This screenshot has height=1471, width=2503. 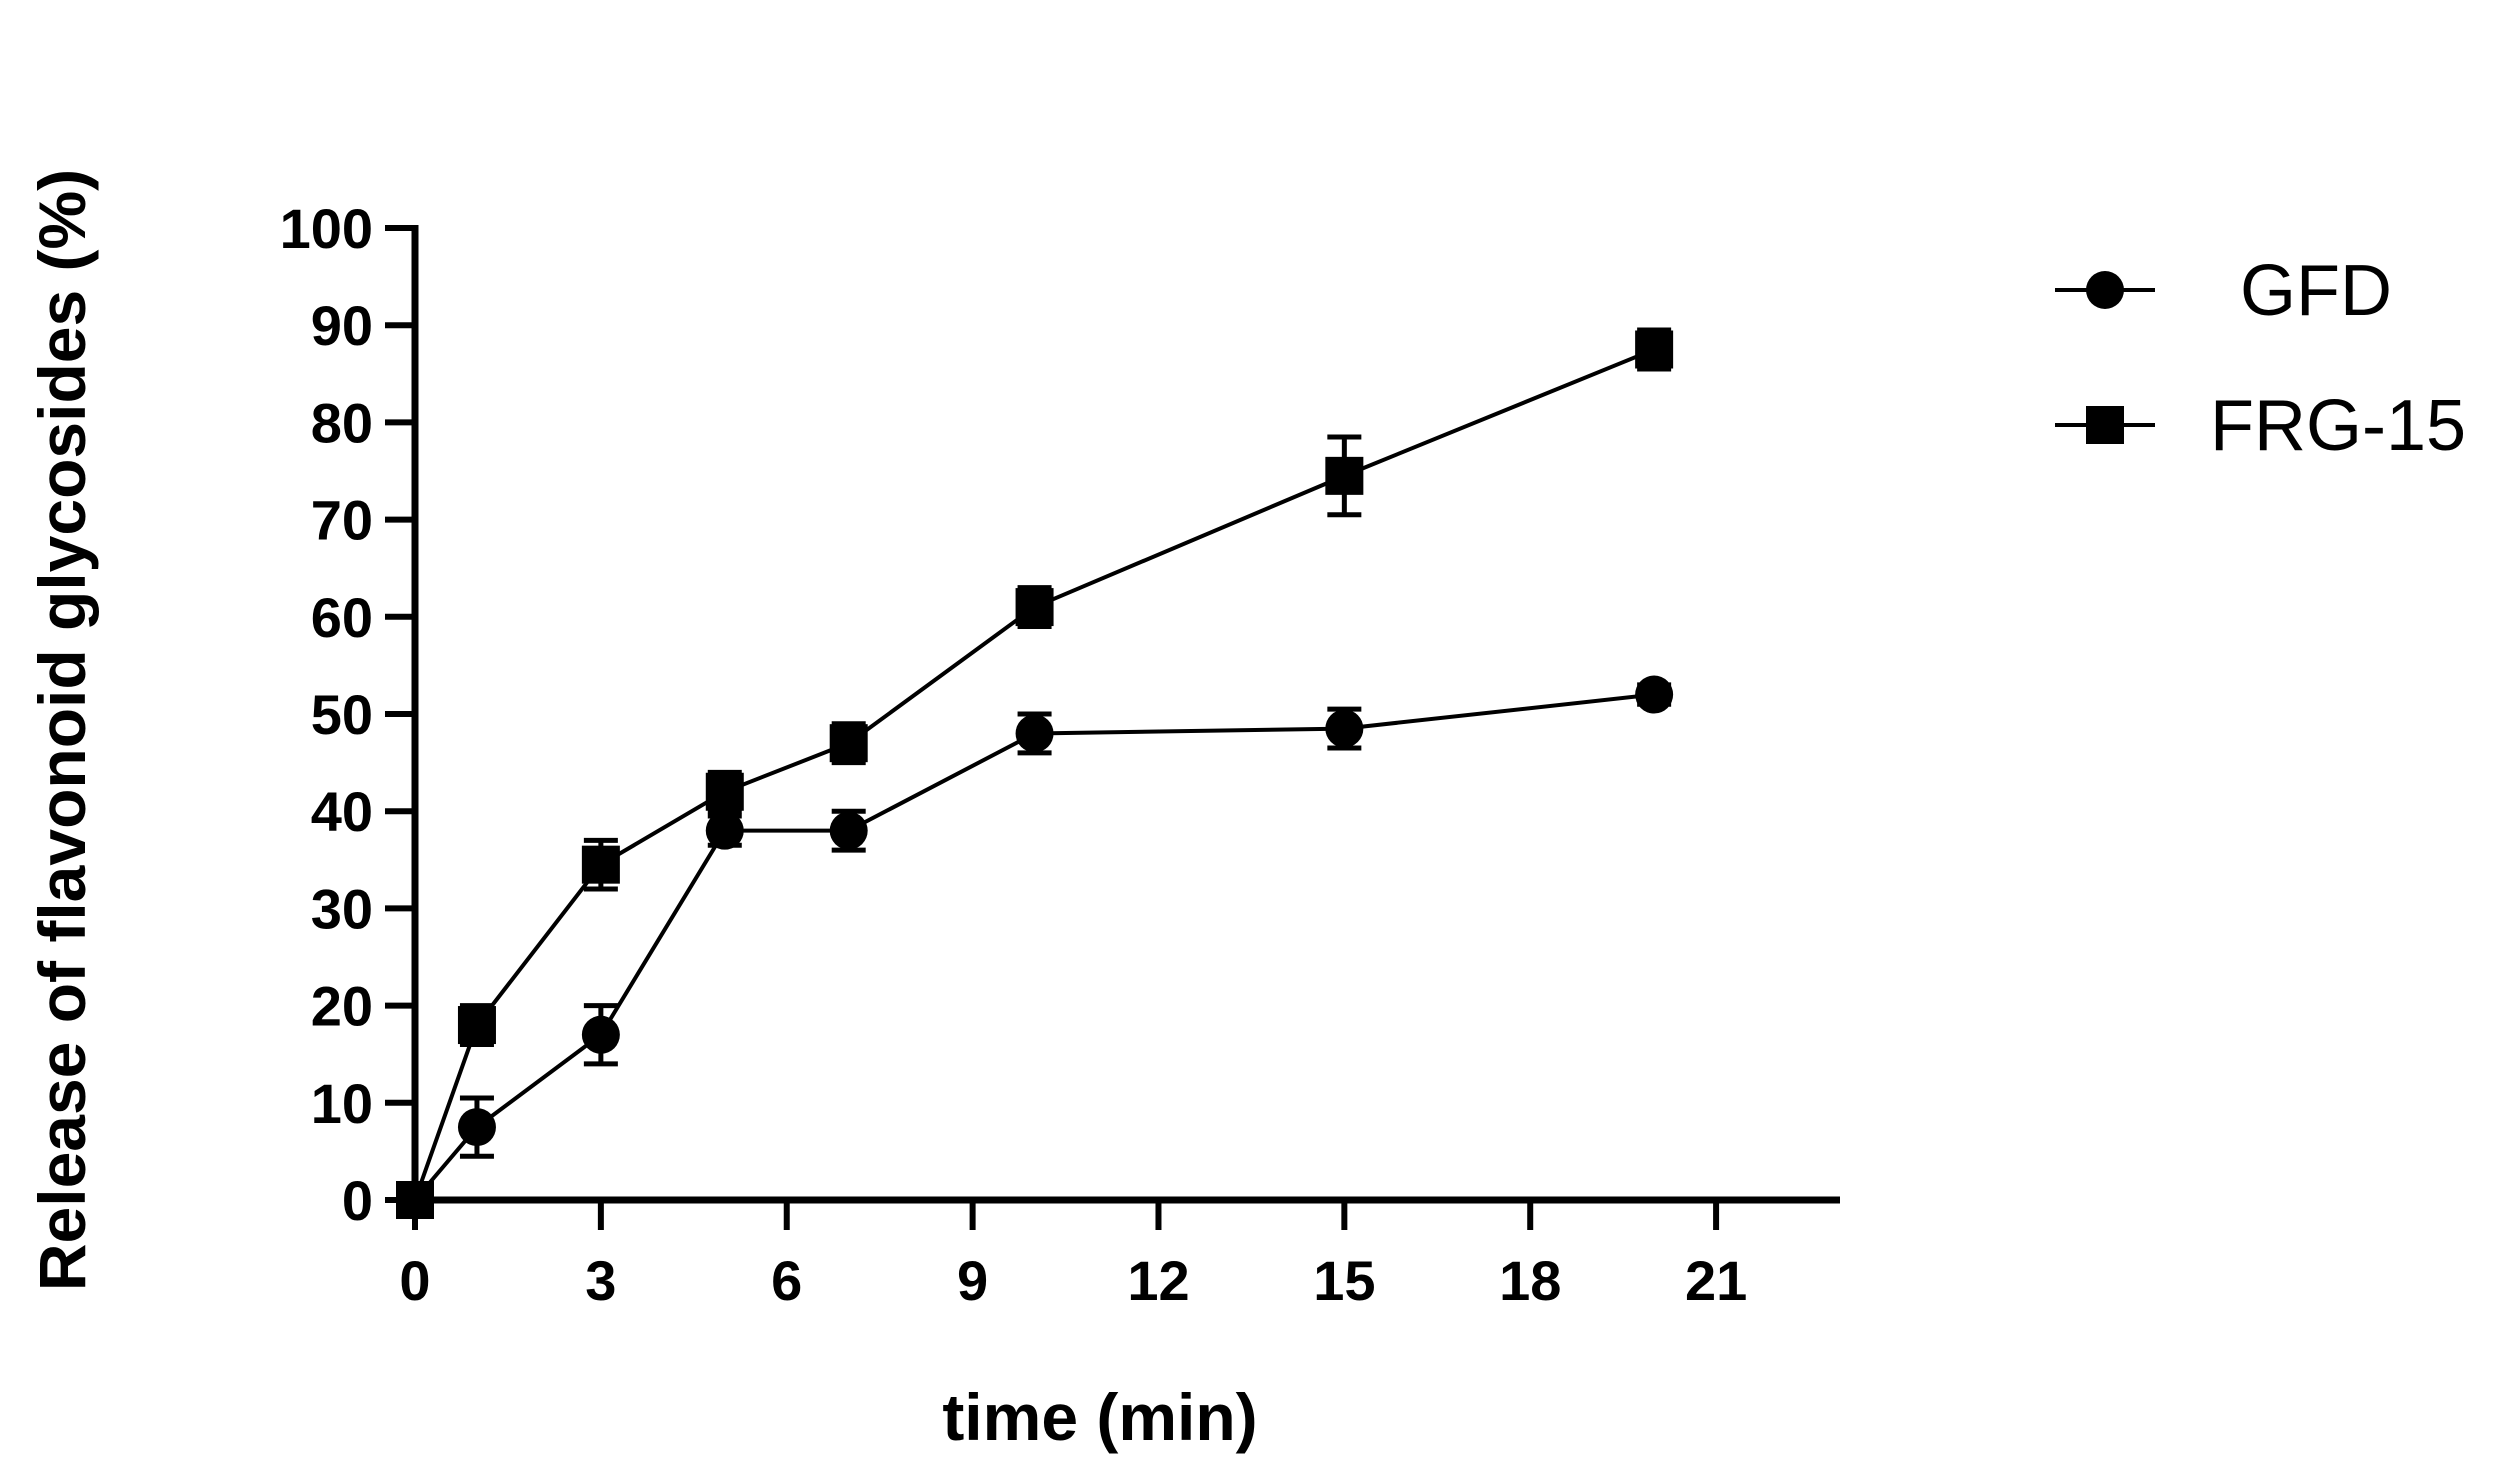 I want to click on y-tick-label: 50, so click(x=342, y=714).